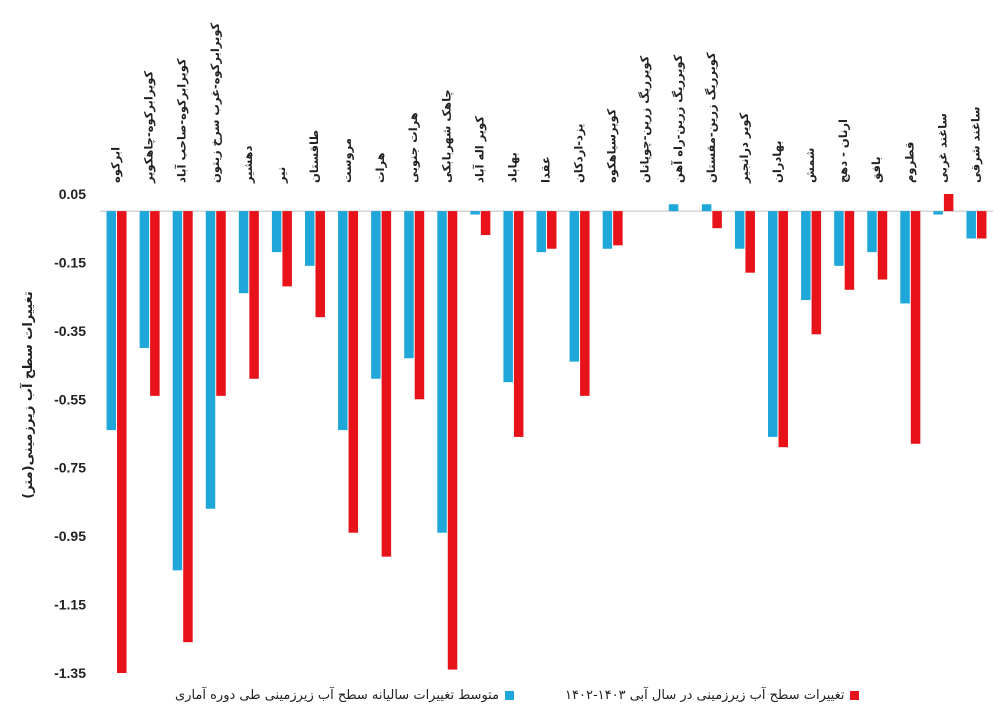 Image resolution: width=1000 pixels, height=721 pixels. I want to click on y-axis-label: تغییرات سطح آب زیرزمینی(متر), so click(27, 394).